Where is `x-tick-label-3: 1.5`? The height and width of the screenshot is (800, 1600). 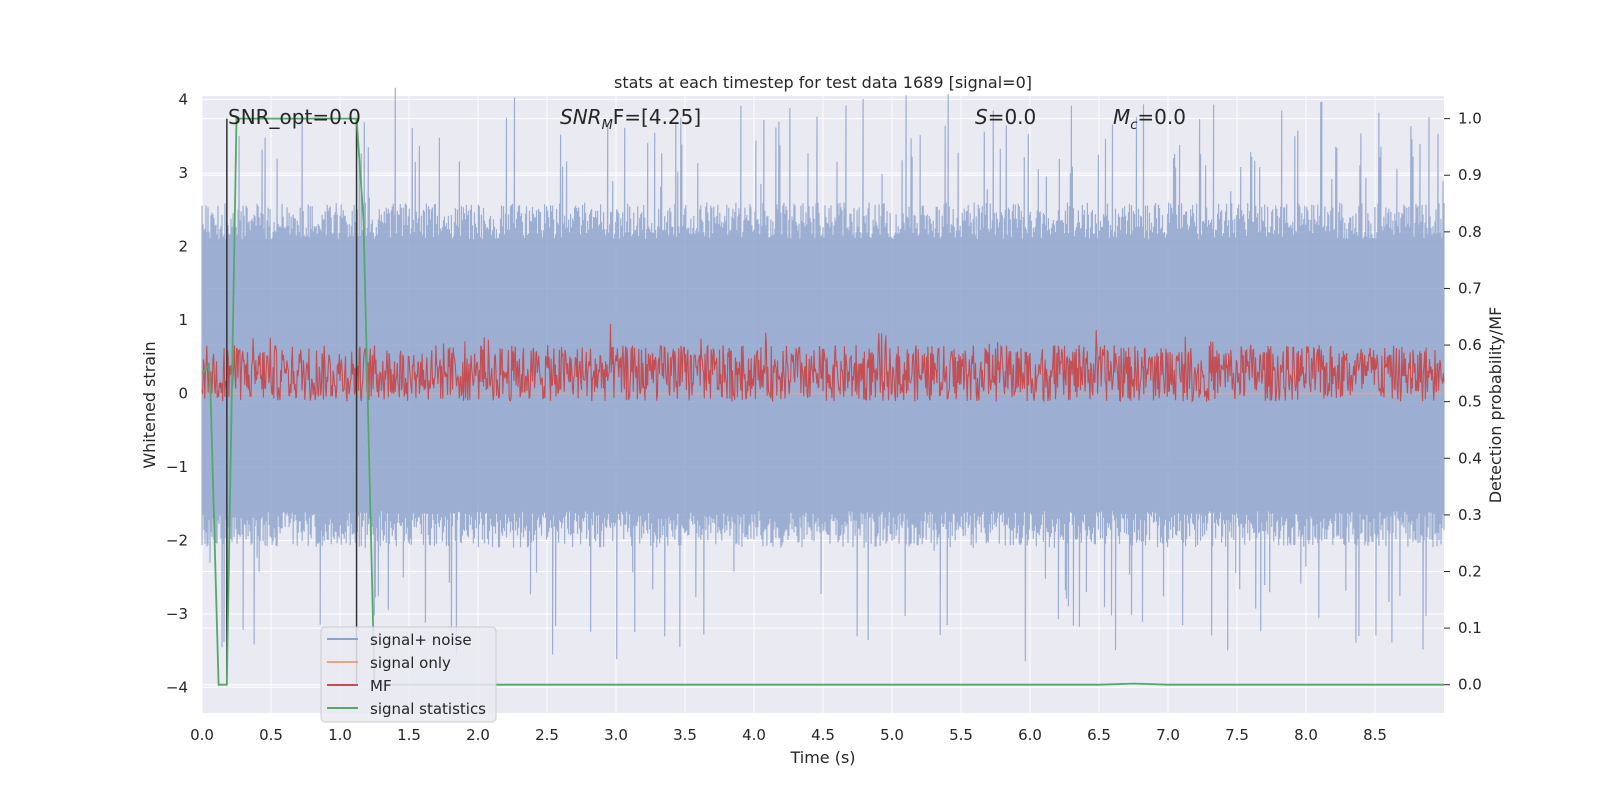 x-tick-label-3: 1.5 is located at coordinates (409, 735).